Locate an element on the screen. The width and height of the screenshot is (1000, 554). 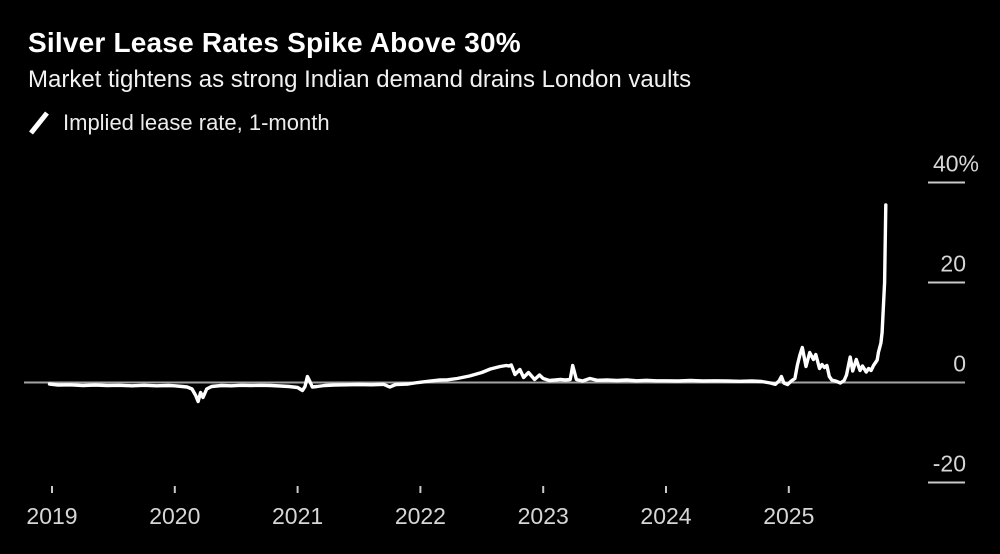
y-tick-label: 20 is located at coordinates (953, 264).